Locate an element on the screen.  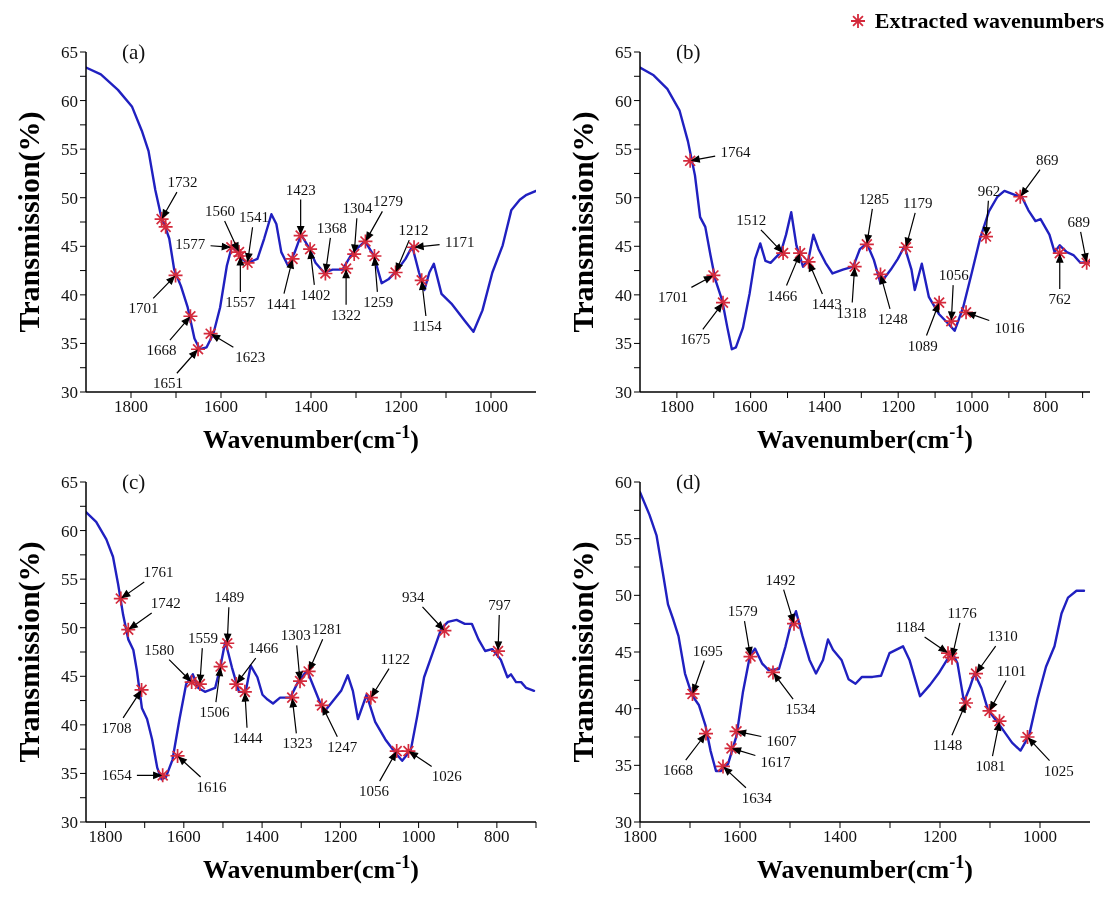
annotation: 1176 is located at coordinates (962, 612).